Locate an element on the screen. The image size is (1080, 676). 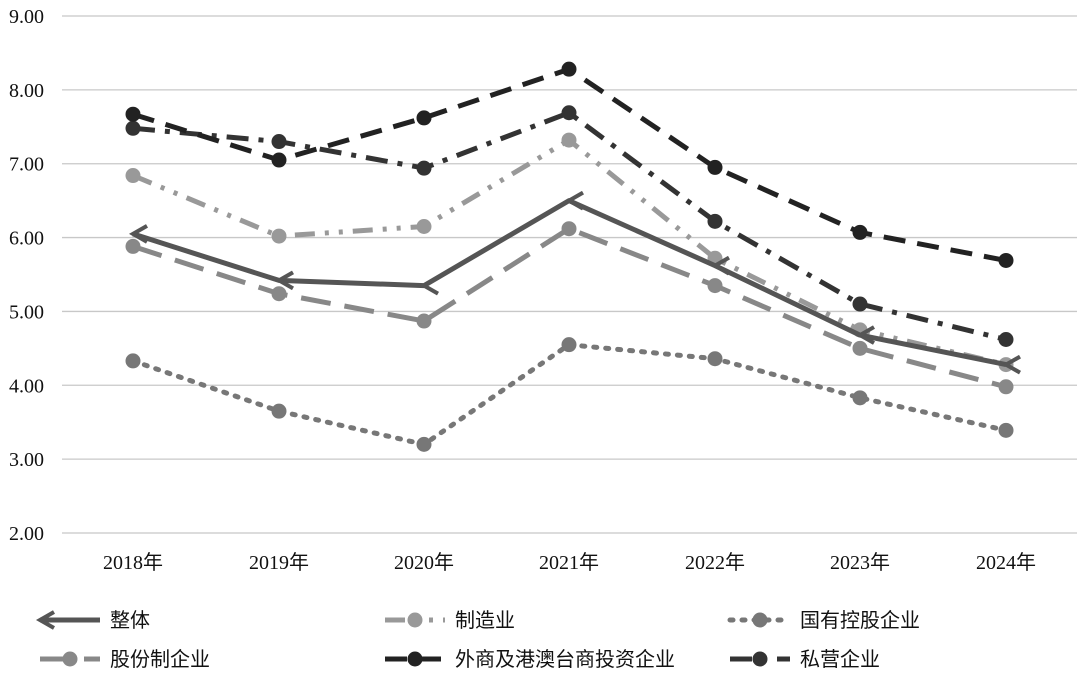
y-tick-label: 4.00 is located at coordinates (26, 386).